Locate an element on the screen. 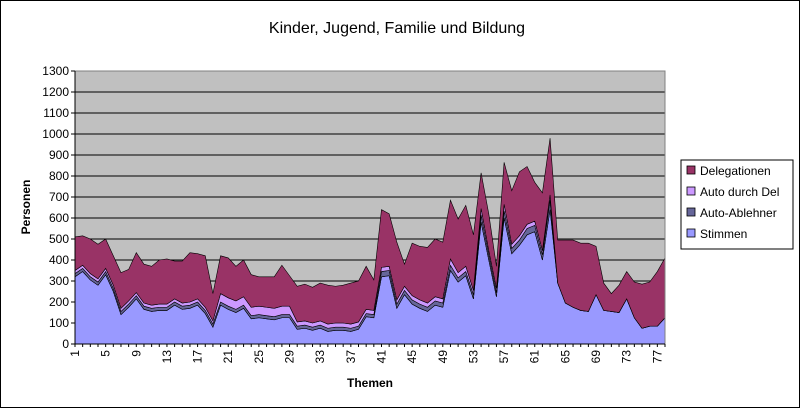 The width and height of the screenshot is (800, 408). x-tick-label: 77 is located at coordinates (657, 357).